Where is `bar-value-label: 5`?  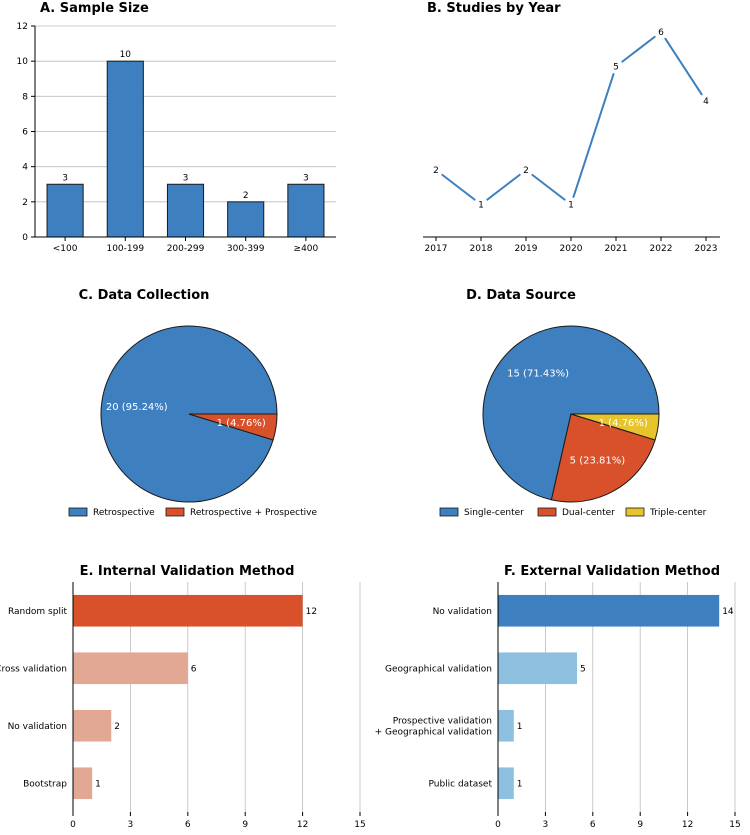 bar-value-label: 5 is located at coordinates (583, 669).